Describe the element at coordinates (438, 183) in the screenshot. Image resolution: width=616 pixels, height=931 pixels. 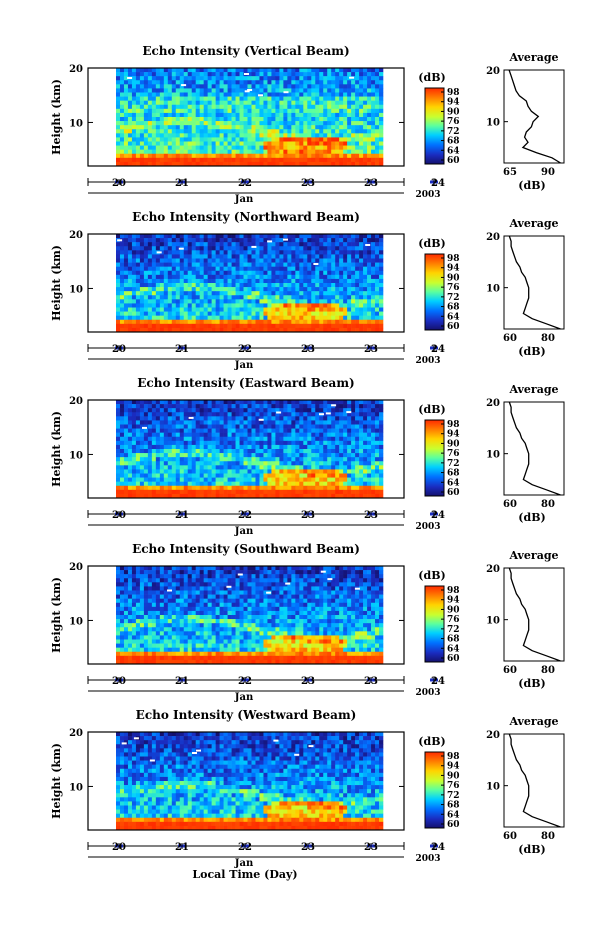
I see `day-tick-label: 24` at that location.